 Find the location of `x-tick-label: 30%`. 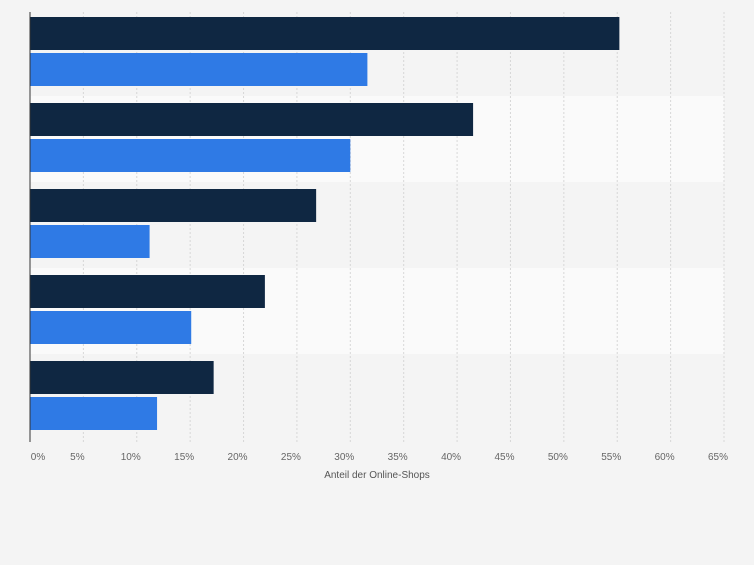

x-tick-label: 30% is located at coordinates (344, 457).